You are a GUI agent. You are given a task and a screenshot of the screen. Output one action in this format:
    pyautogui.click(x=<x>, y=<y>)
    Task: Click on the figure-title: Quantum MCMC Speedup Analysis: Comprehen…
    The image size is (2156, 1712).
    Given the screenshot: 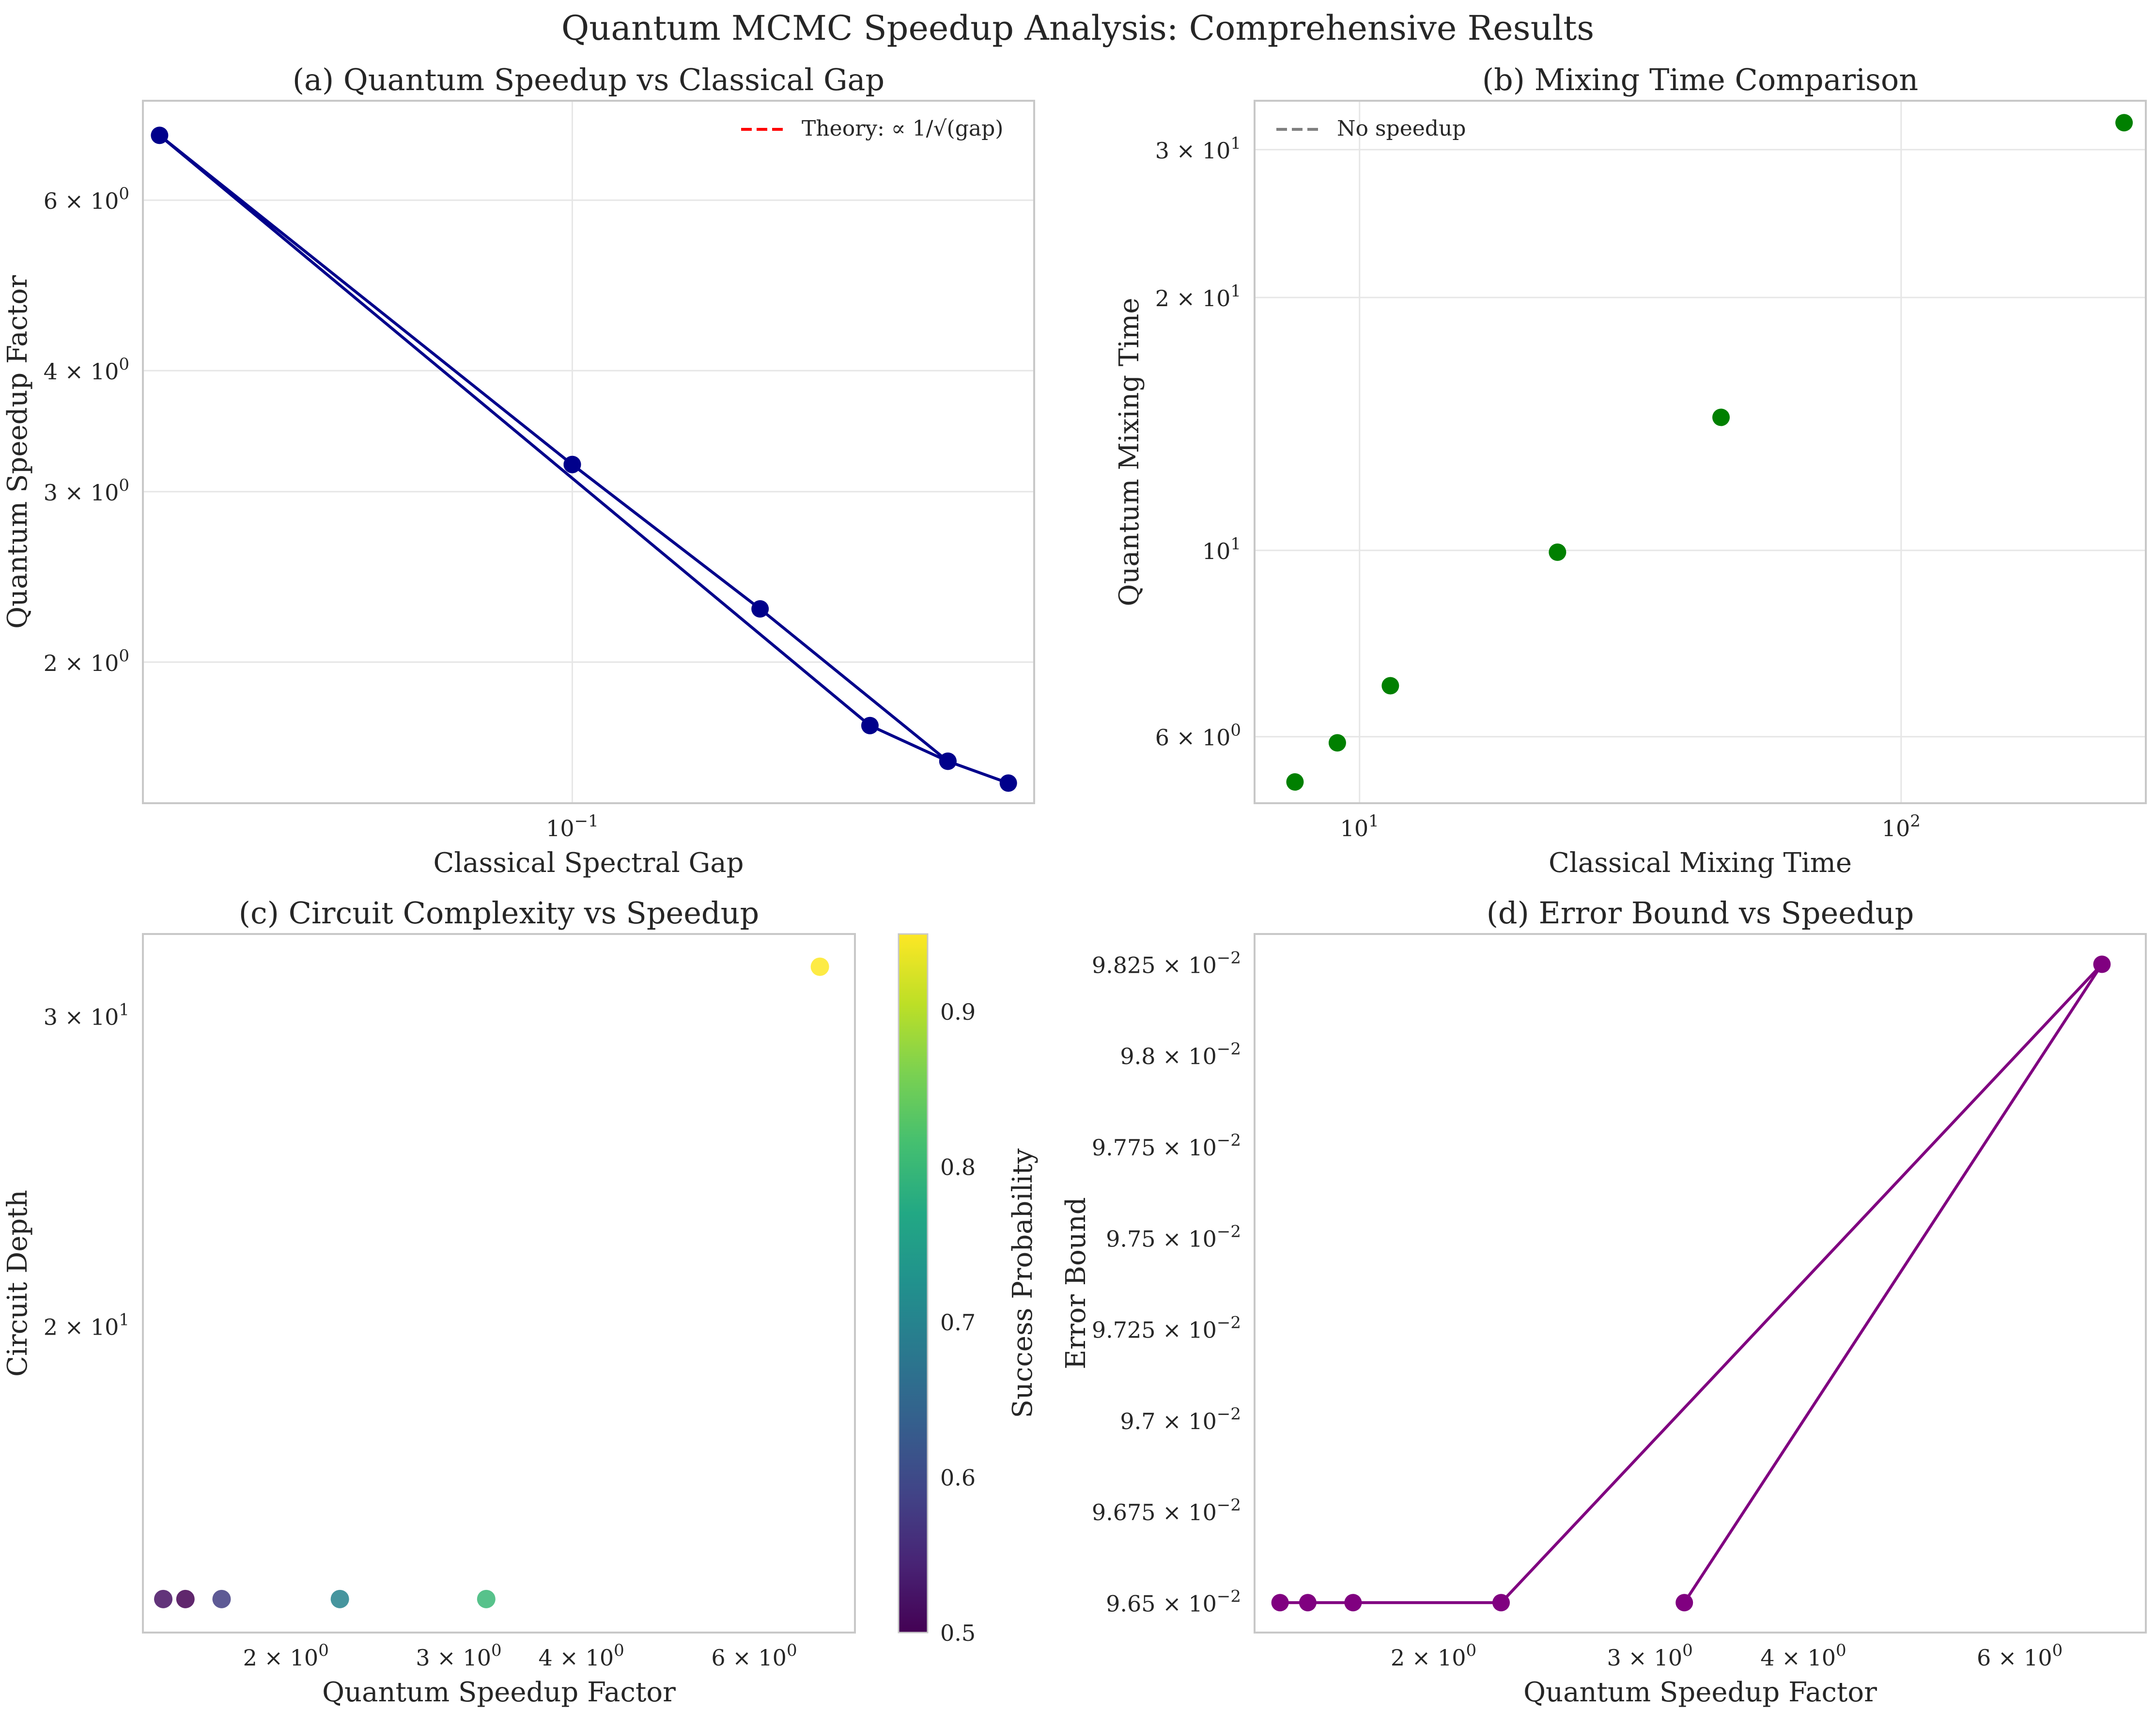 What is the action you would take?
    pyautogui.click(x=1077, y=28)
    